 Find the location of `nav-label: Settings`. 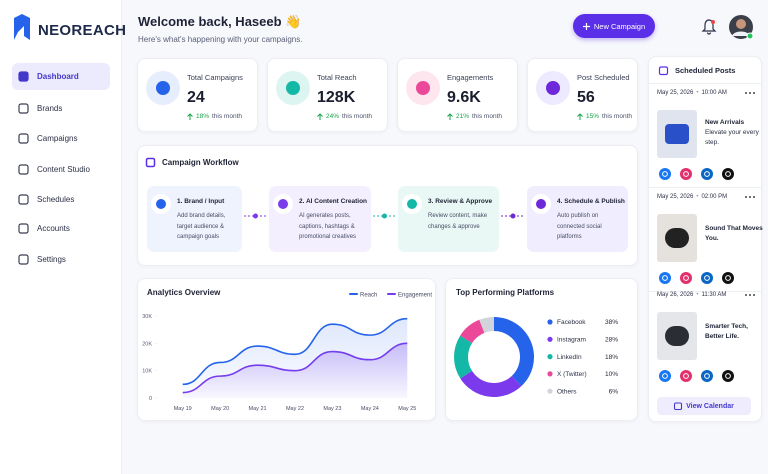

nav-label: Settings is located at coordinates (51, 259).